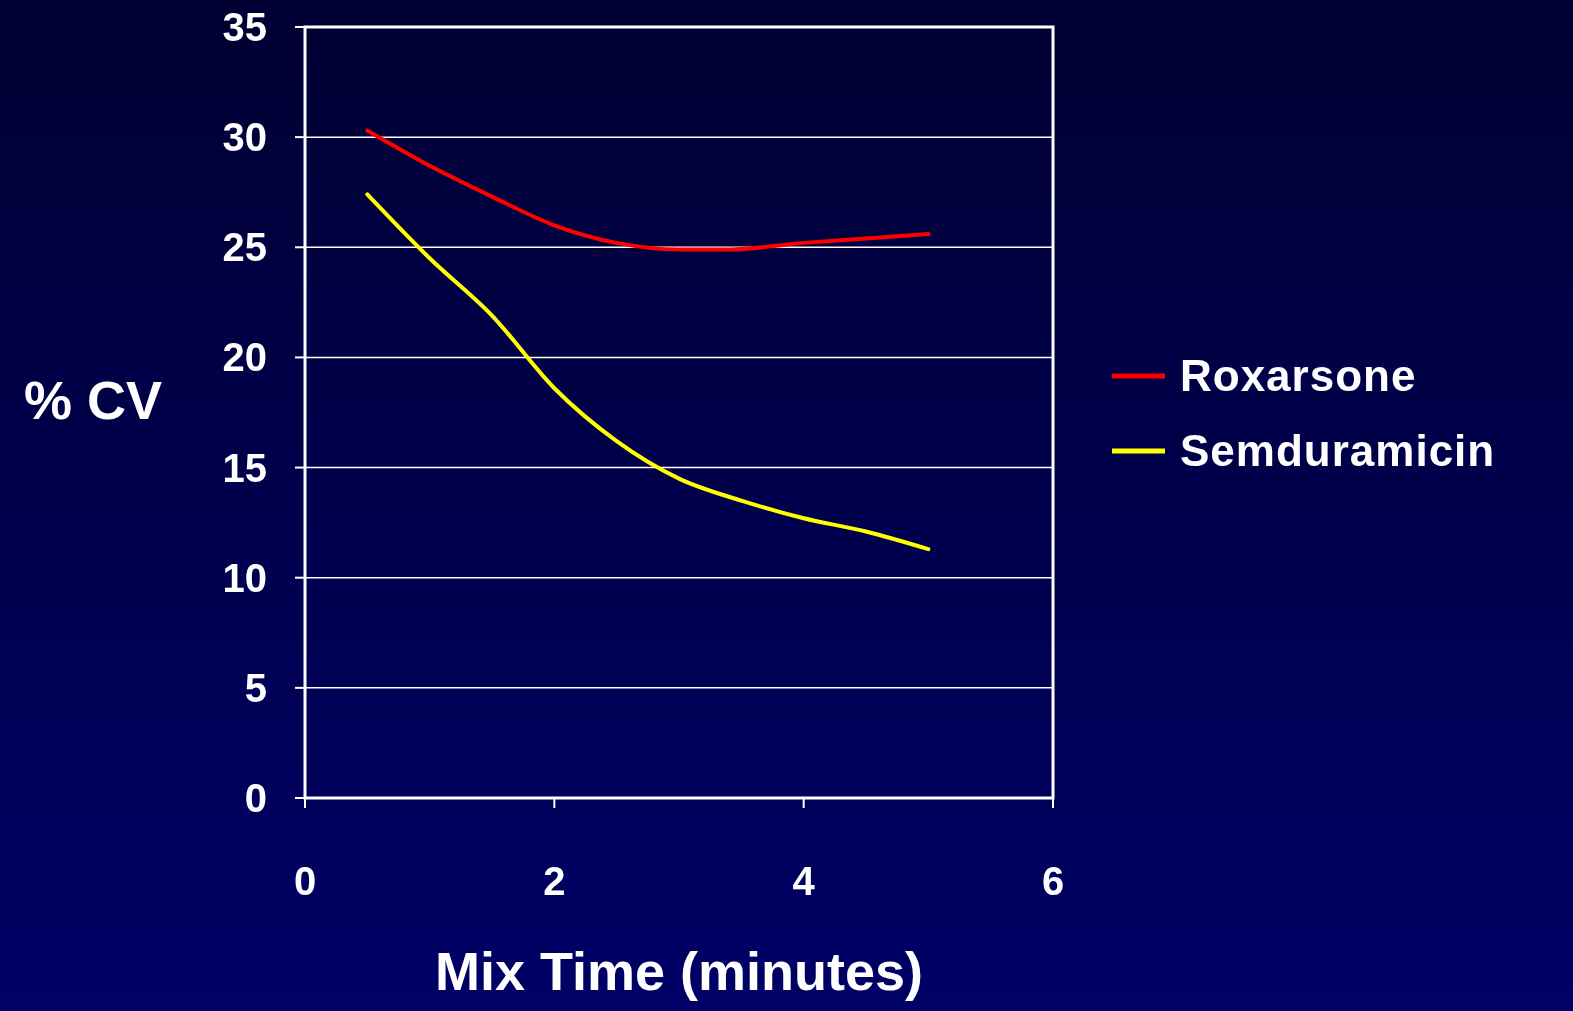 The width and height of the screenshot is (1573, 1011). I want to click on x-tick-label: 4, so click(804, 881).